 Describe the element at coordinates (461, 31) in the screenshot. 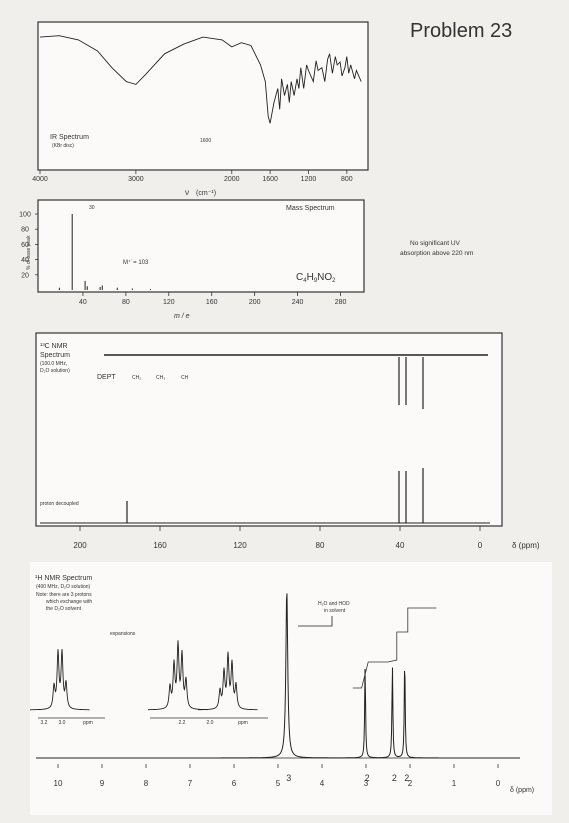

I see `problem-title: Problem 23` at that location.